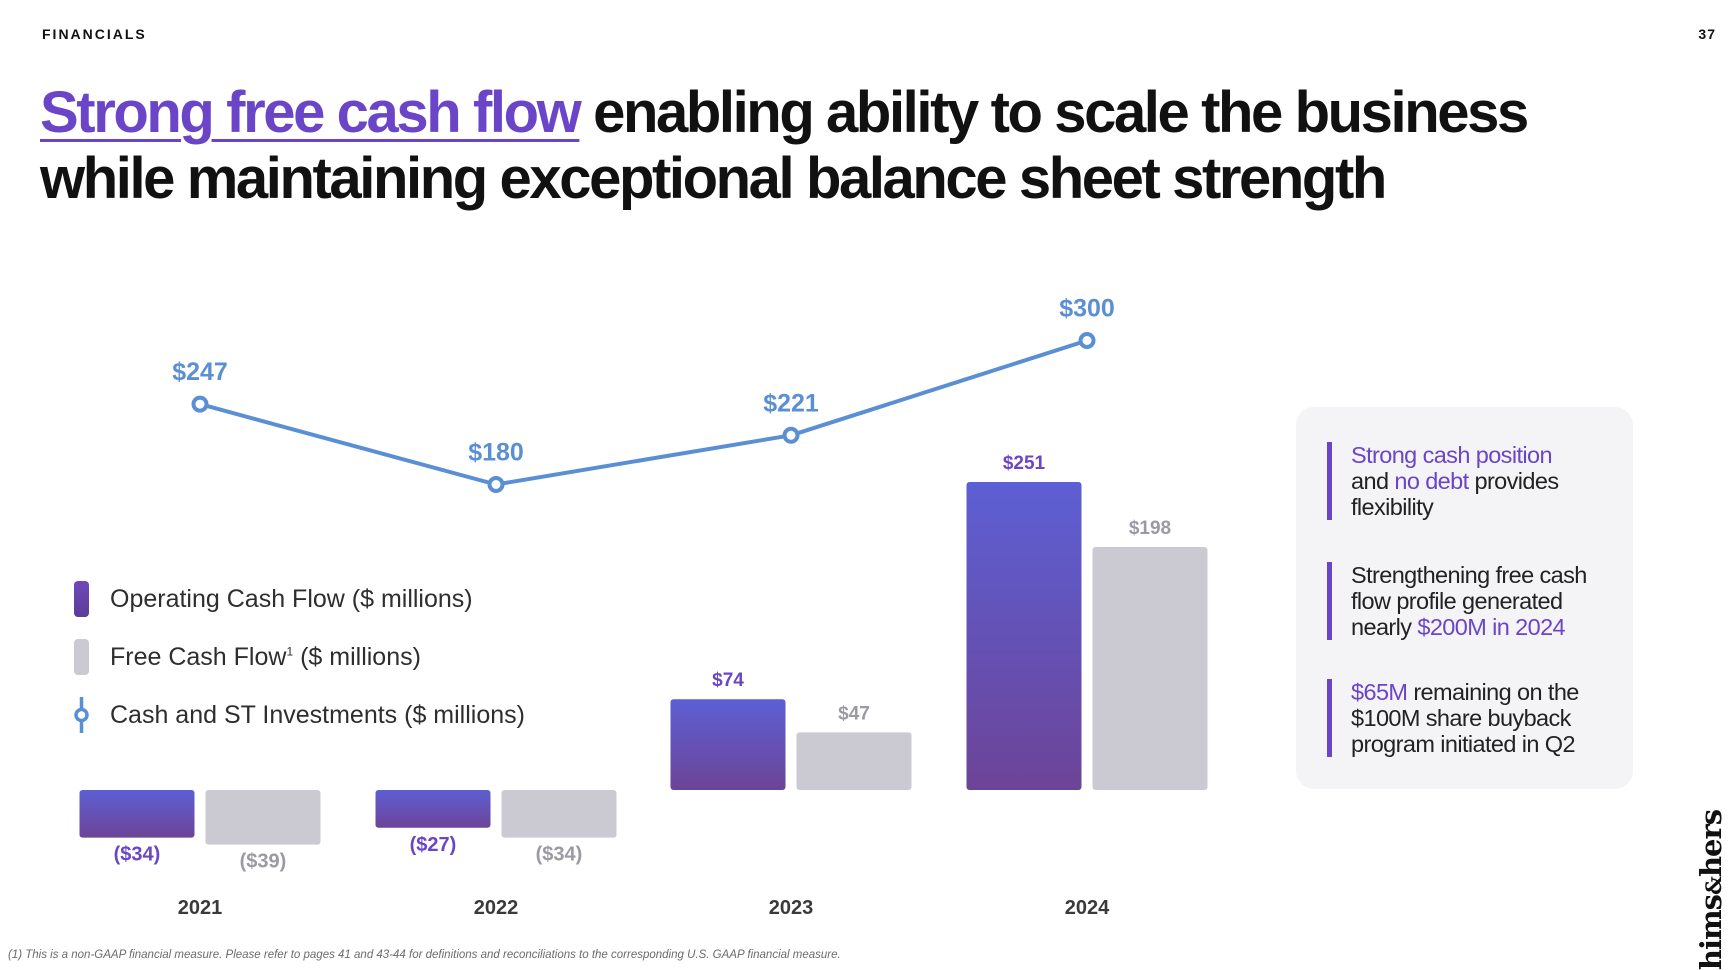 Image resolution: width=1730 pixels, height=970 pixels. What do you see at coordinates (311, 112) in the screenshot?
I see `headline-highlight: Strong free cash flow` at bounding box center [311, 112].